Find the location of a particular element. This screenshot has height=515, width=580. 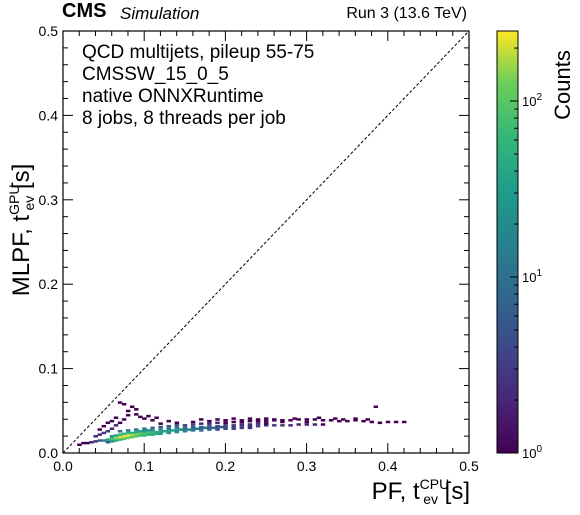

y-tick-label: 0.2 is located at coordinates (49, 284).